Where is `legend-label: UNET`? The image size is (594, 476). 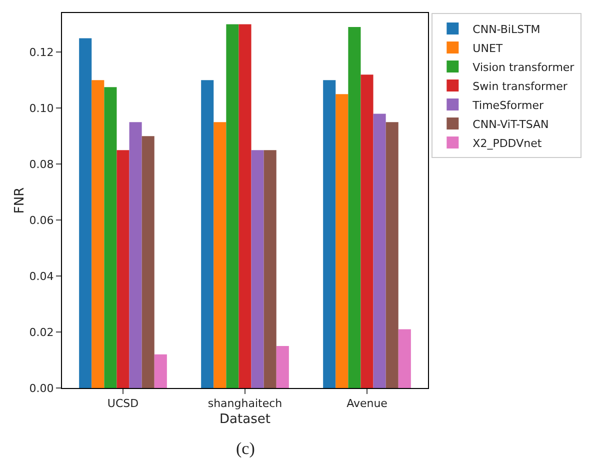 legend-label: UNET is located at coordinates (487, 48).